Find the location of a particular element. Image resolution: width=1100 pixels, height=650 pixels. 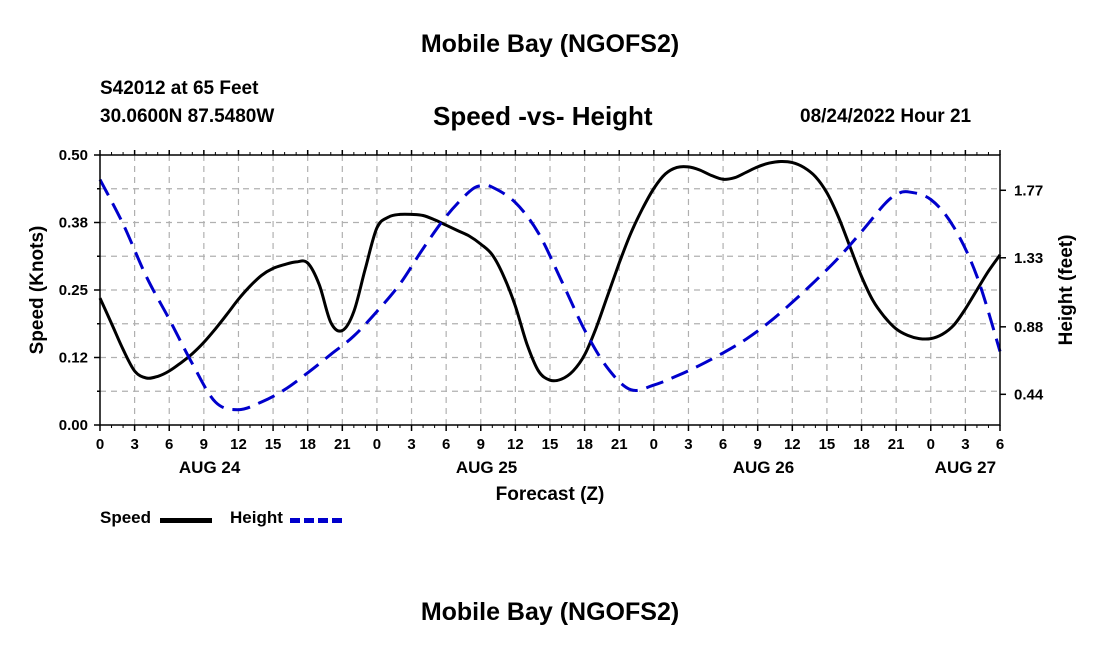

y-axis-label: Speed (Knots) is located at coordinates (37, 290).